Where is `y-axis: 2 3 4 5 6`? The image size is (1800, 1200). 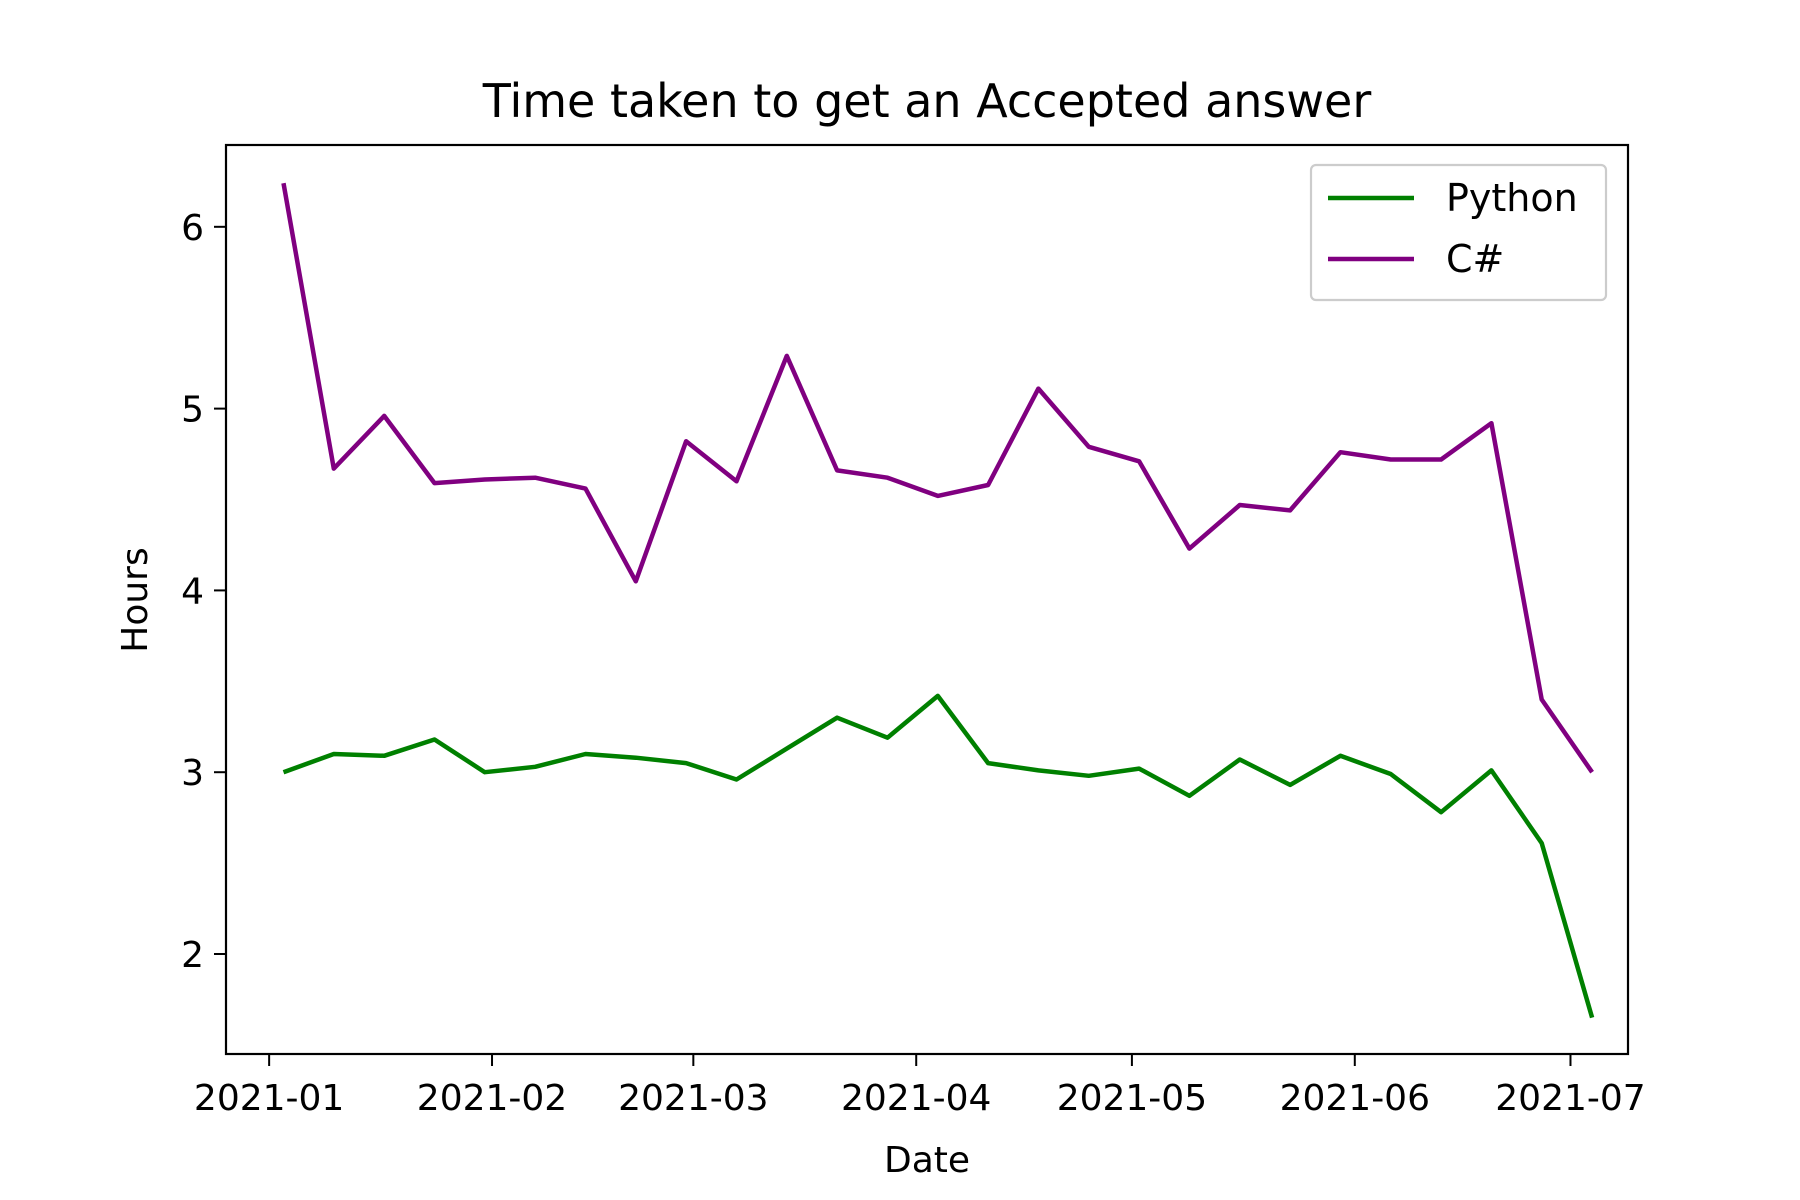 y-axis: 2 3 4 5 6 is located at coordinates (203, 592).